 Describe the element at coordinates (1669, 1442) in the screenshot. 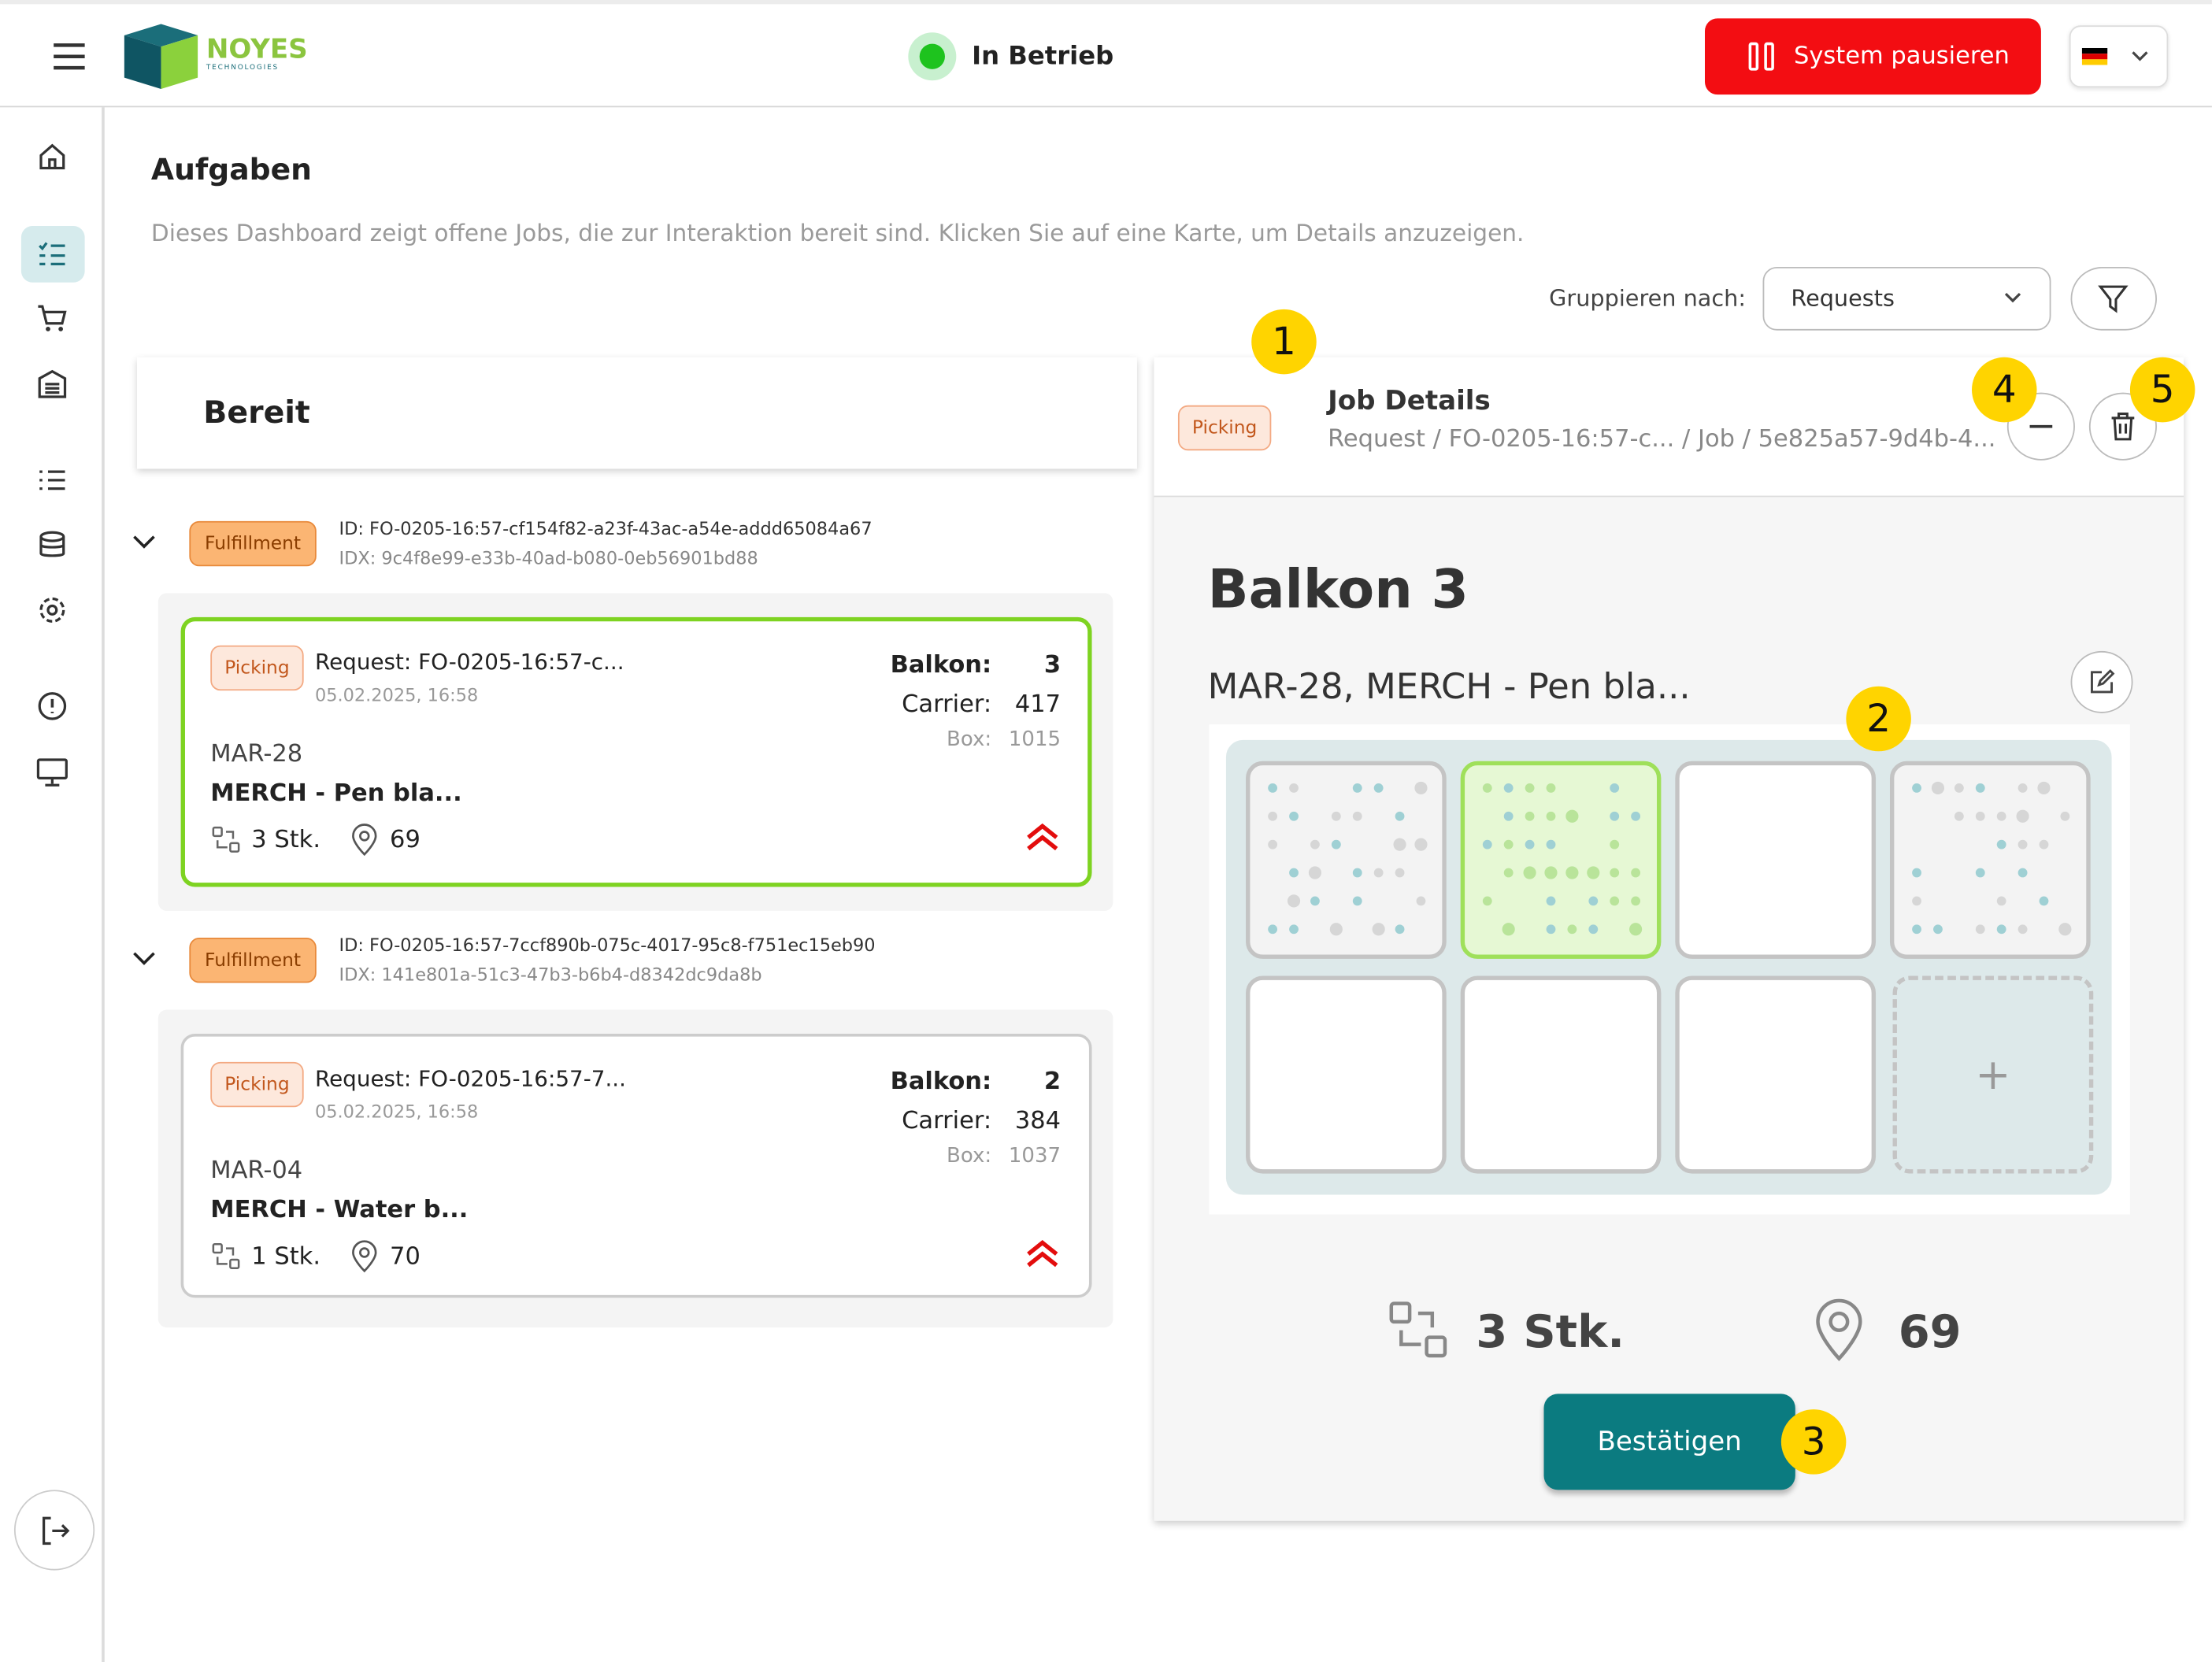

I see `confirm-button: Bestätigen` at that location.